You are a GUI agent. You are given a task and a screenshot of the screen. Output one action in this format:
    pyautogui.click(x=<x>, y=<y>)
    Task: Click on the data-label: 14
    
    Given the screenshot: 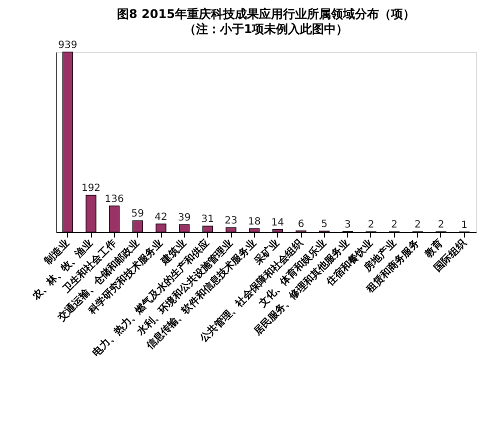 What is the action you would take?
    pyautogui.click(x=277, y=222)
    